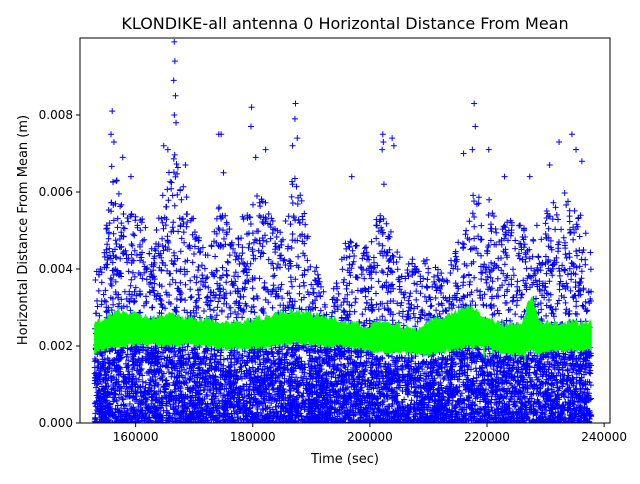 The image size is (640, 484). Describe the element at coordinates (344, 459) in the screenshot. I see `x-axis-label: Time (sec)` at that location.